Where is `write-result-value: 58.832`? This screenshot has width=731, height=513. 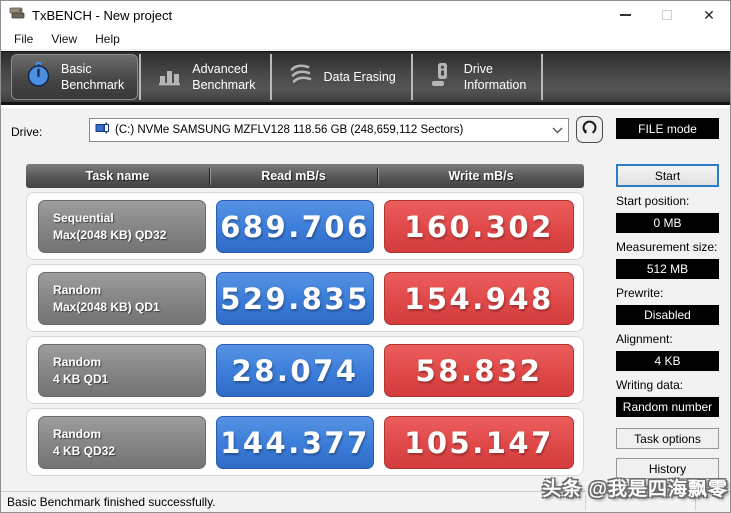 write-result-value: 58.832 is located at coordinates (479, 370).